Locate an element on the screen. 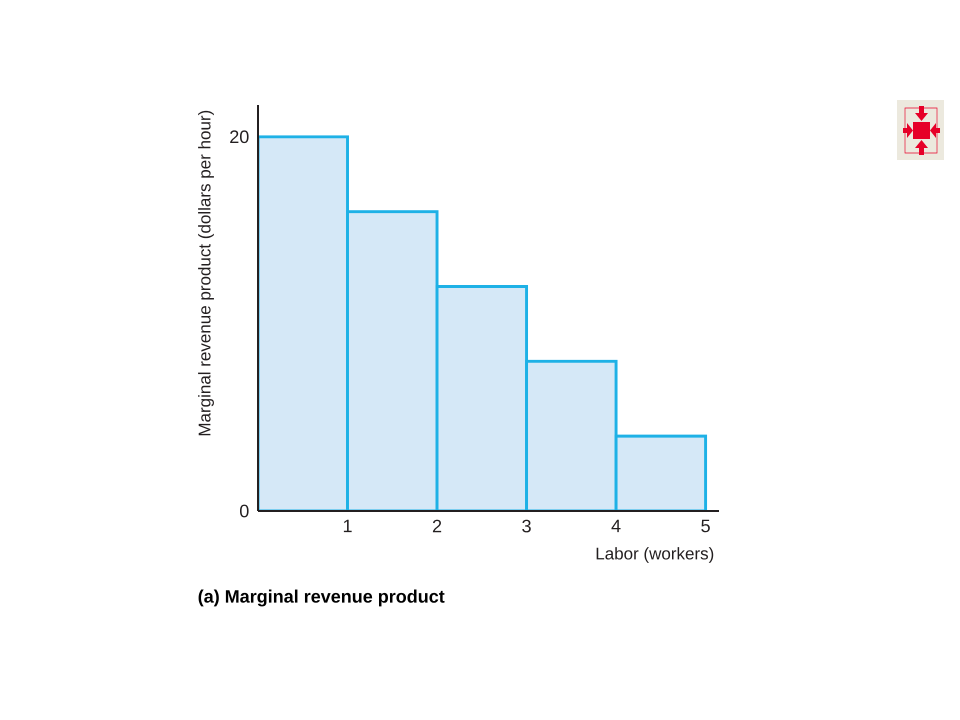  y-tick-label: 0 is located at coordinates (244, 511).